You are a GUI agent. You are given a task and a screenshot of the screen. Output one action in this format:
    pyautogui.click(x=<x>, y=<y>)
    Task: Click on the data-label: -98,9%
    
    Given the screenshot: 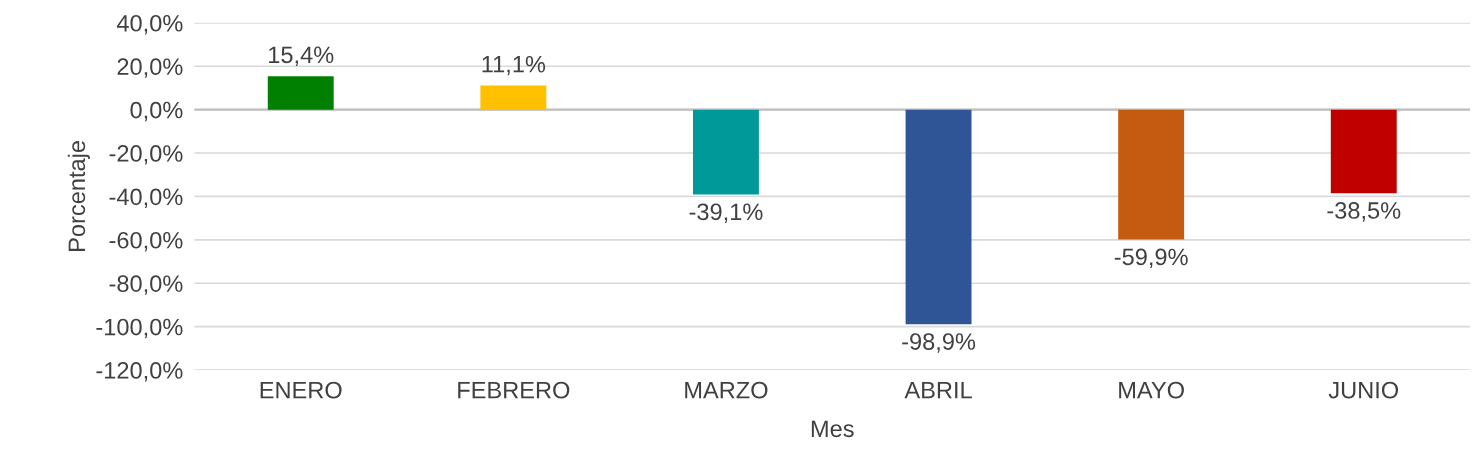 What is the action you would take?
    pyautogui.click(x=939, y=343)
    